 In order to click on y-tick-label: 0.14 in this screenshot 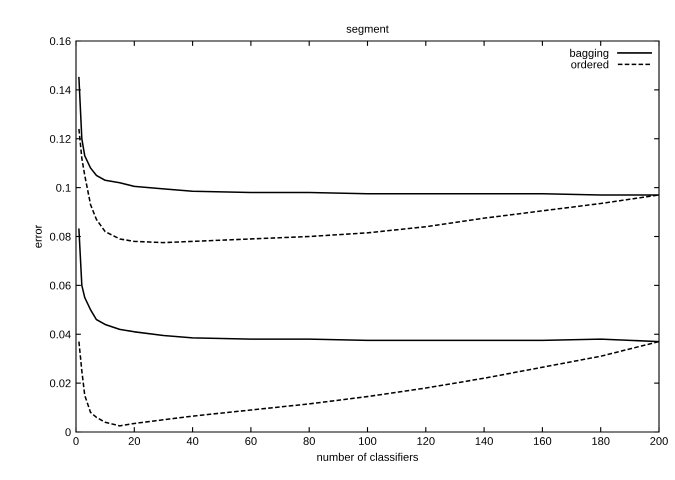, I will do `click(60, 90)`.